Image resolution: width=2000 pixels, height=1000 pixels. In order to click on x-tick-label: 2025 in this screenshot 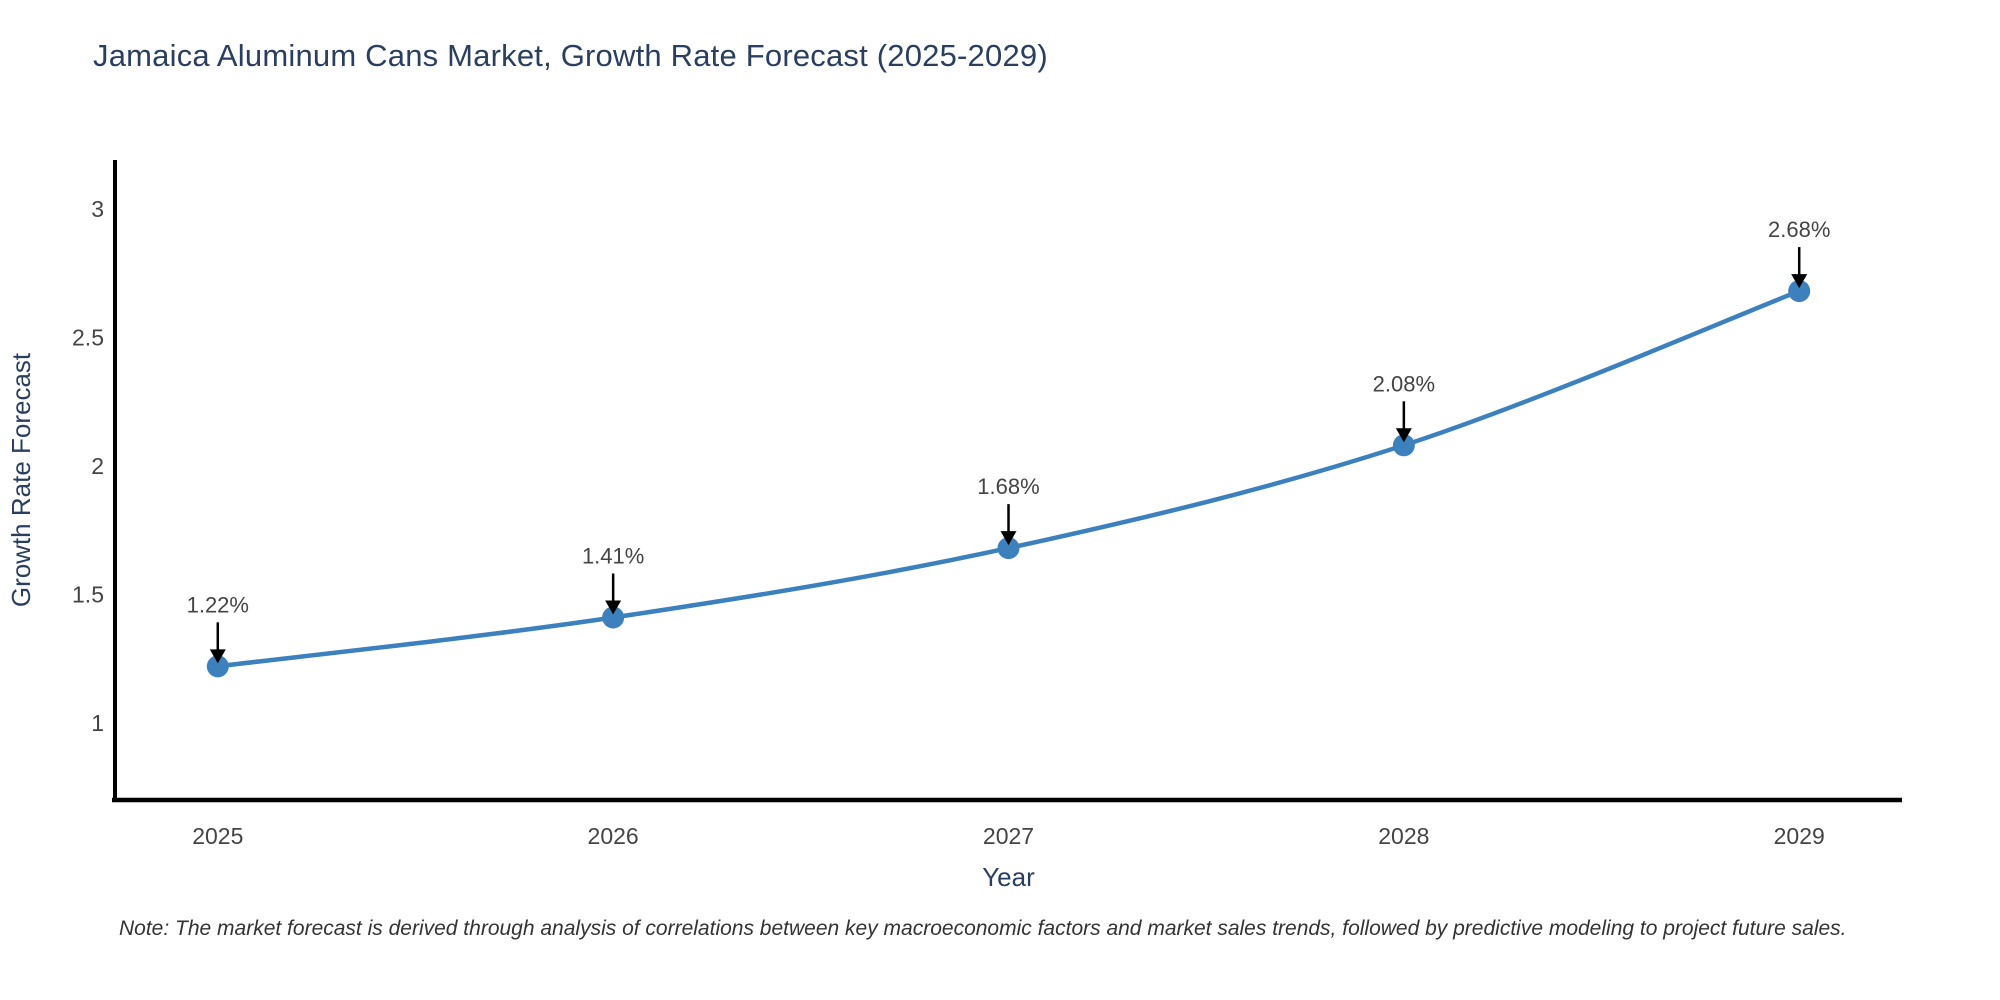, I will do `click(217, 836)`.